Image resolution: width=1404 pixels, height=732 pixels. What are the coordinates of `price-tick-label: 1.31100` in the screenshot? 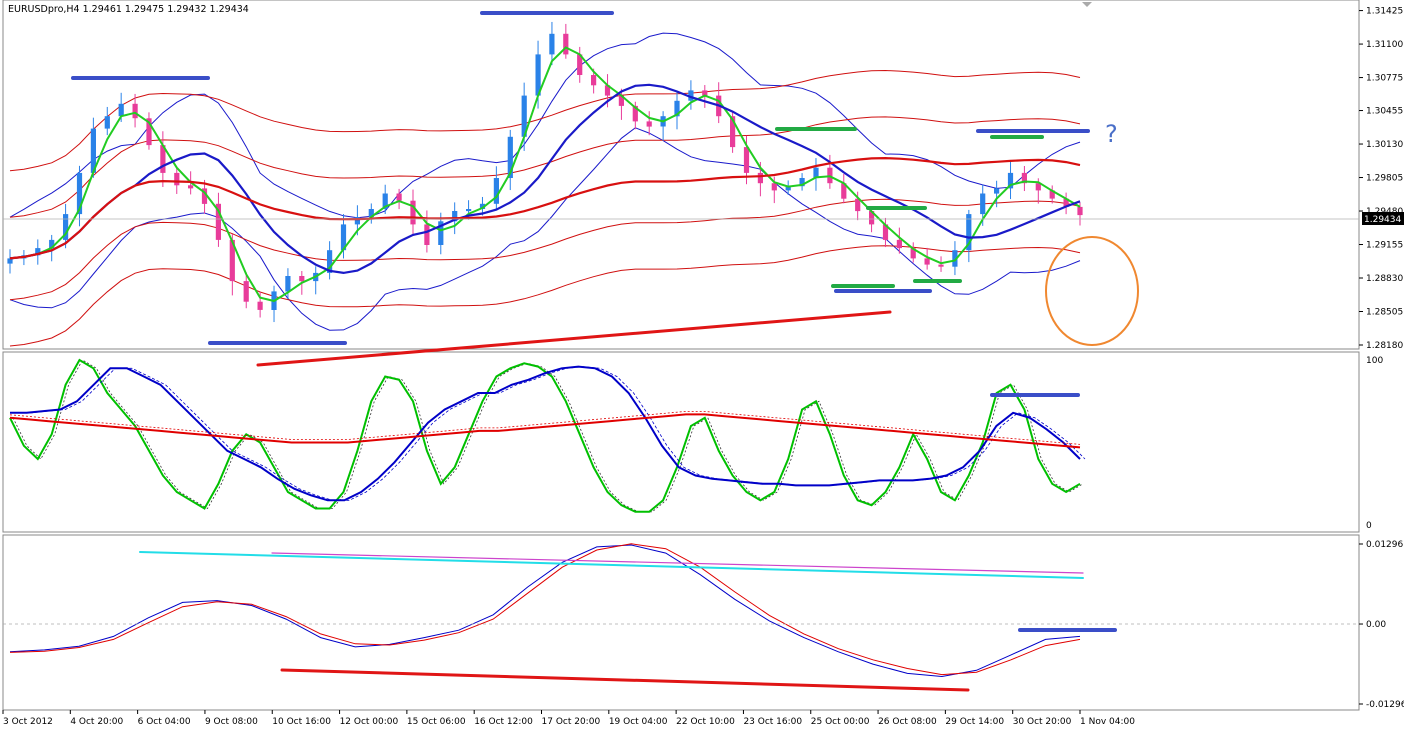 It's located at (1384, 45).